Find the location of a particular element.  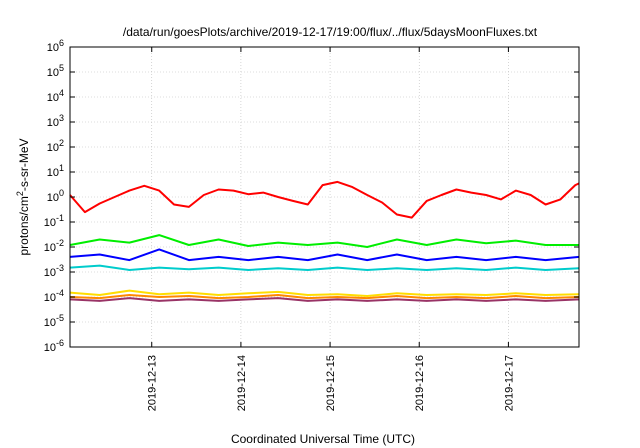

y-tick-exponent: -4 is located at coordinates (60, 293).